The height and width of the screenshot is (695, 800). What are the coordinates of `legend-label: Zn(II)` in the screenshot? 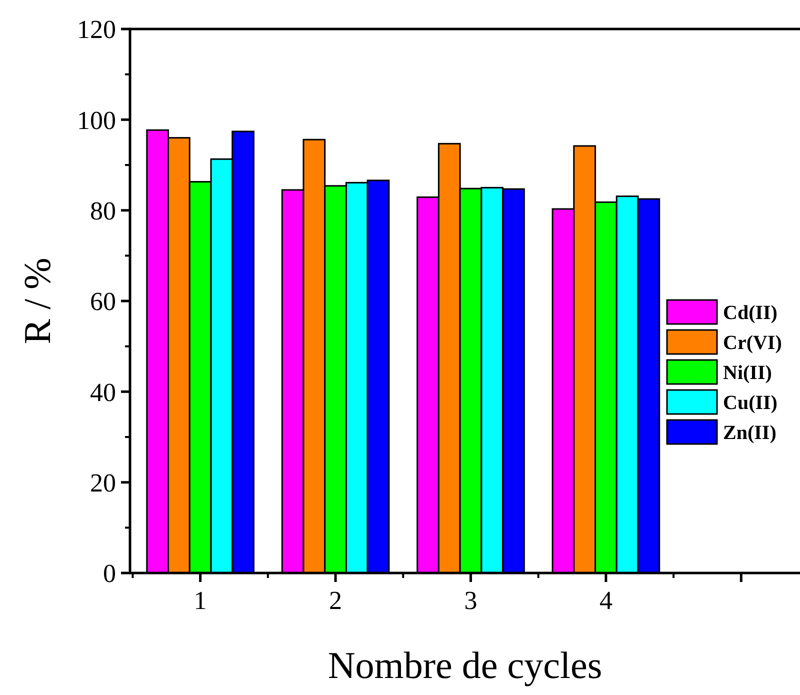 It's located at (749, 433).